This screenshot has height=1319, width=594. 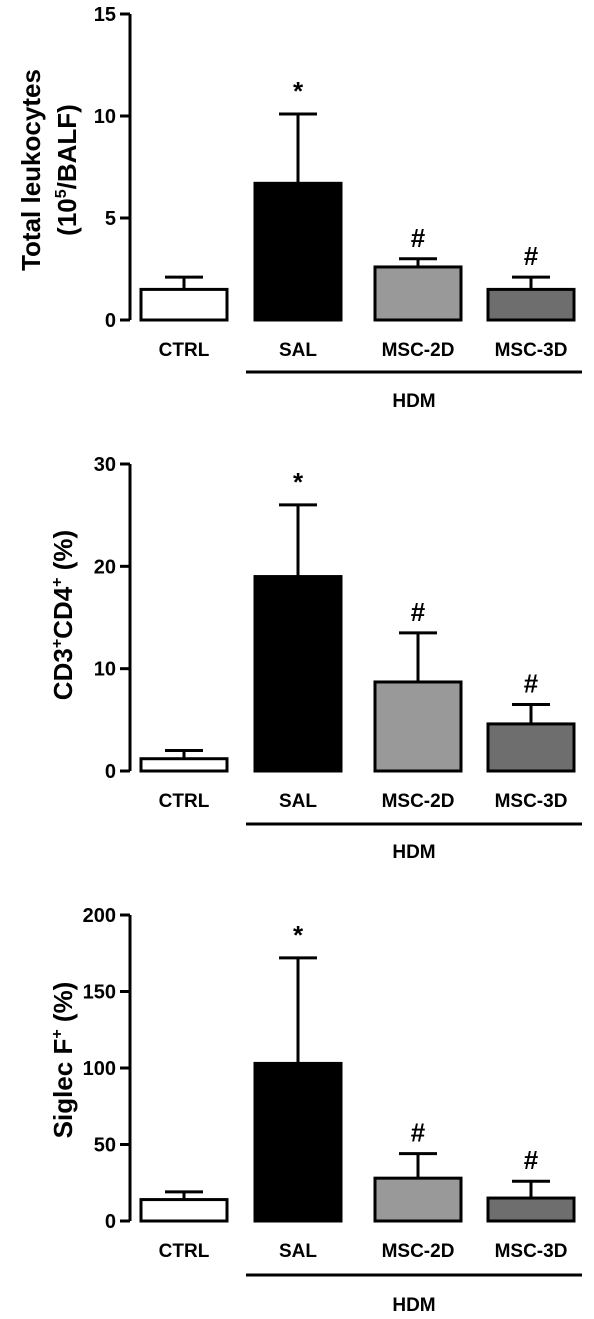 I want to click on y-ticks: 0 50 100 150 200, so click(x=106, y=1069).